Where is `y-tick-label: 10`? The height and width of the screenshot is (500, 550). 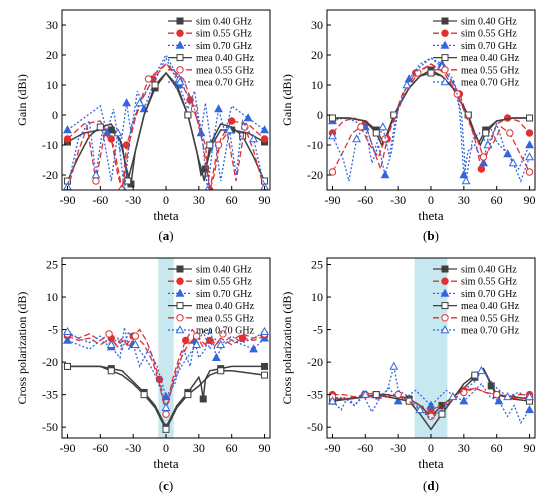
y-tick-label: 10 is located at coordinates (317, 85).